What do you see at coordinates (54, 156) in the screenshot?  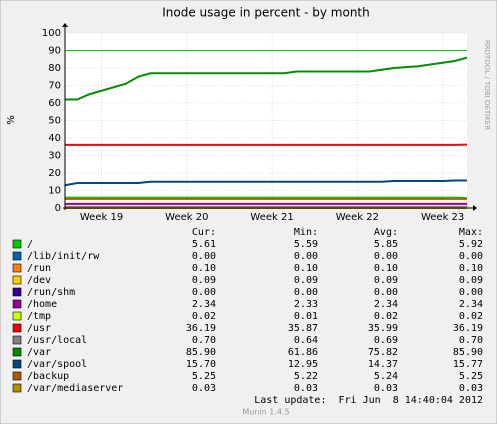 I see `y-tick-label: 30` at bounding box center [54, 156].